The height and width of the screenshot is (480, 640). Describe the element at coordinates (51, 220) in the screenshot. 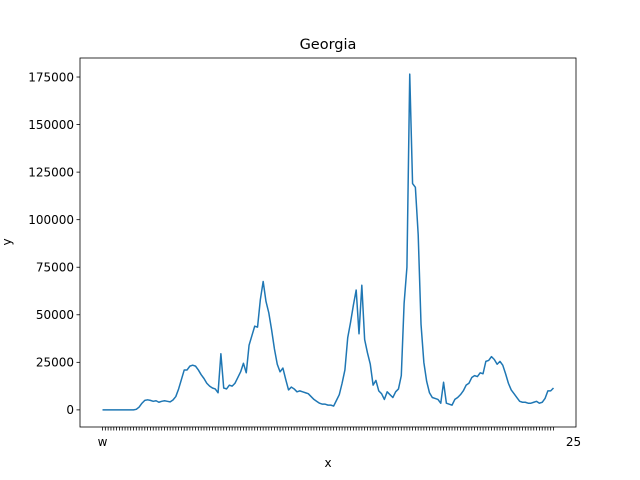

I see `y-tick-label: 100000` at that location.